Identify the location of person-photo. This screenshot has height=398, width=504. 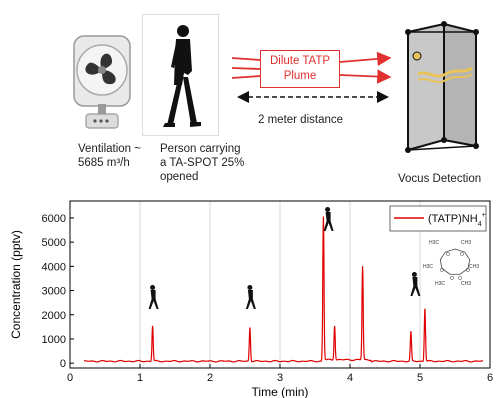
(180, 75).